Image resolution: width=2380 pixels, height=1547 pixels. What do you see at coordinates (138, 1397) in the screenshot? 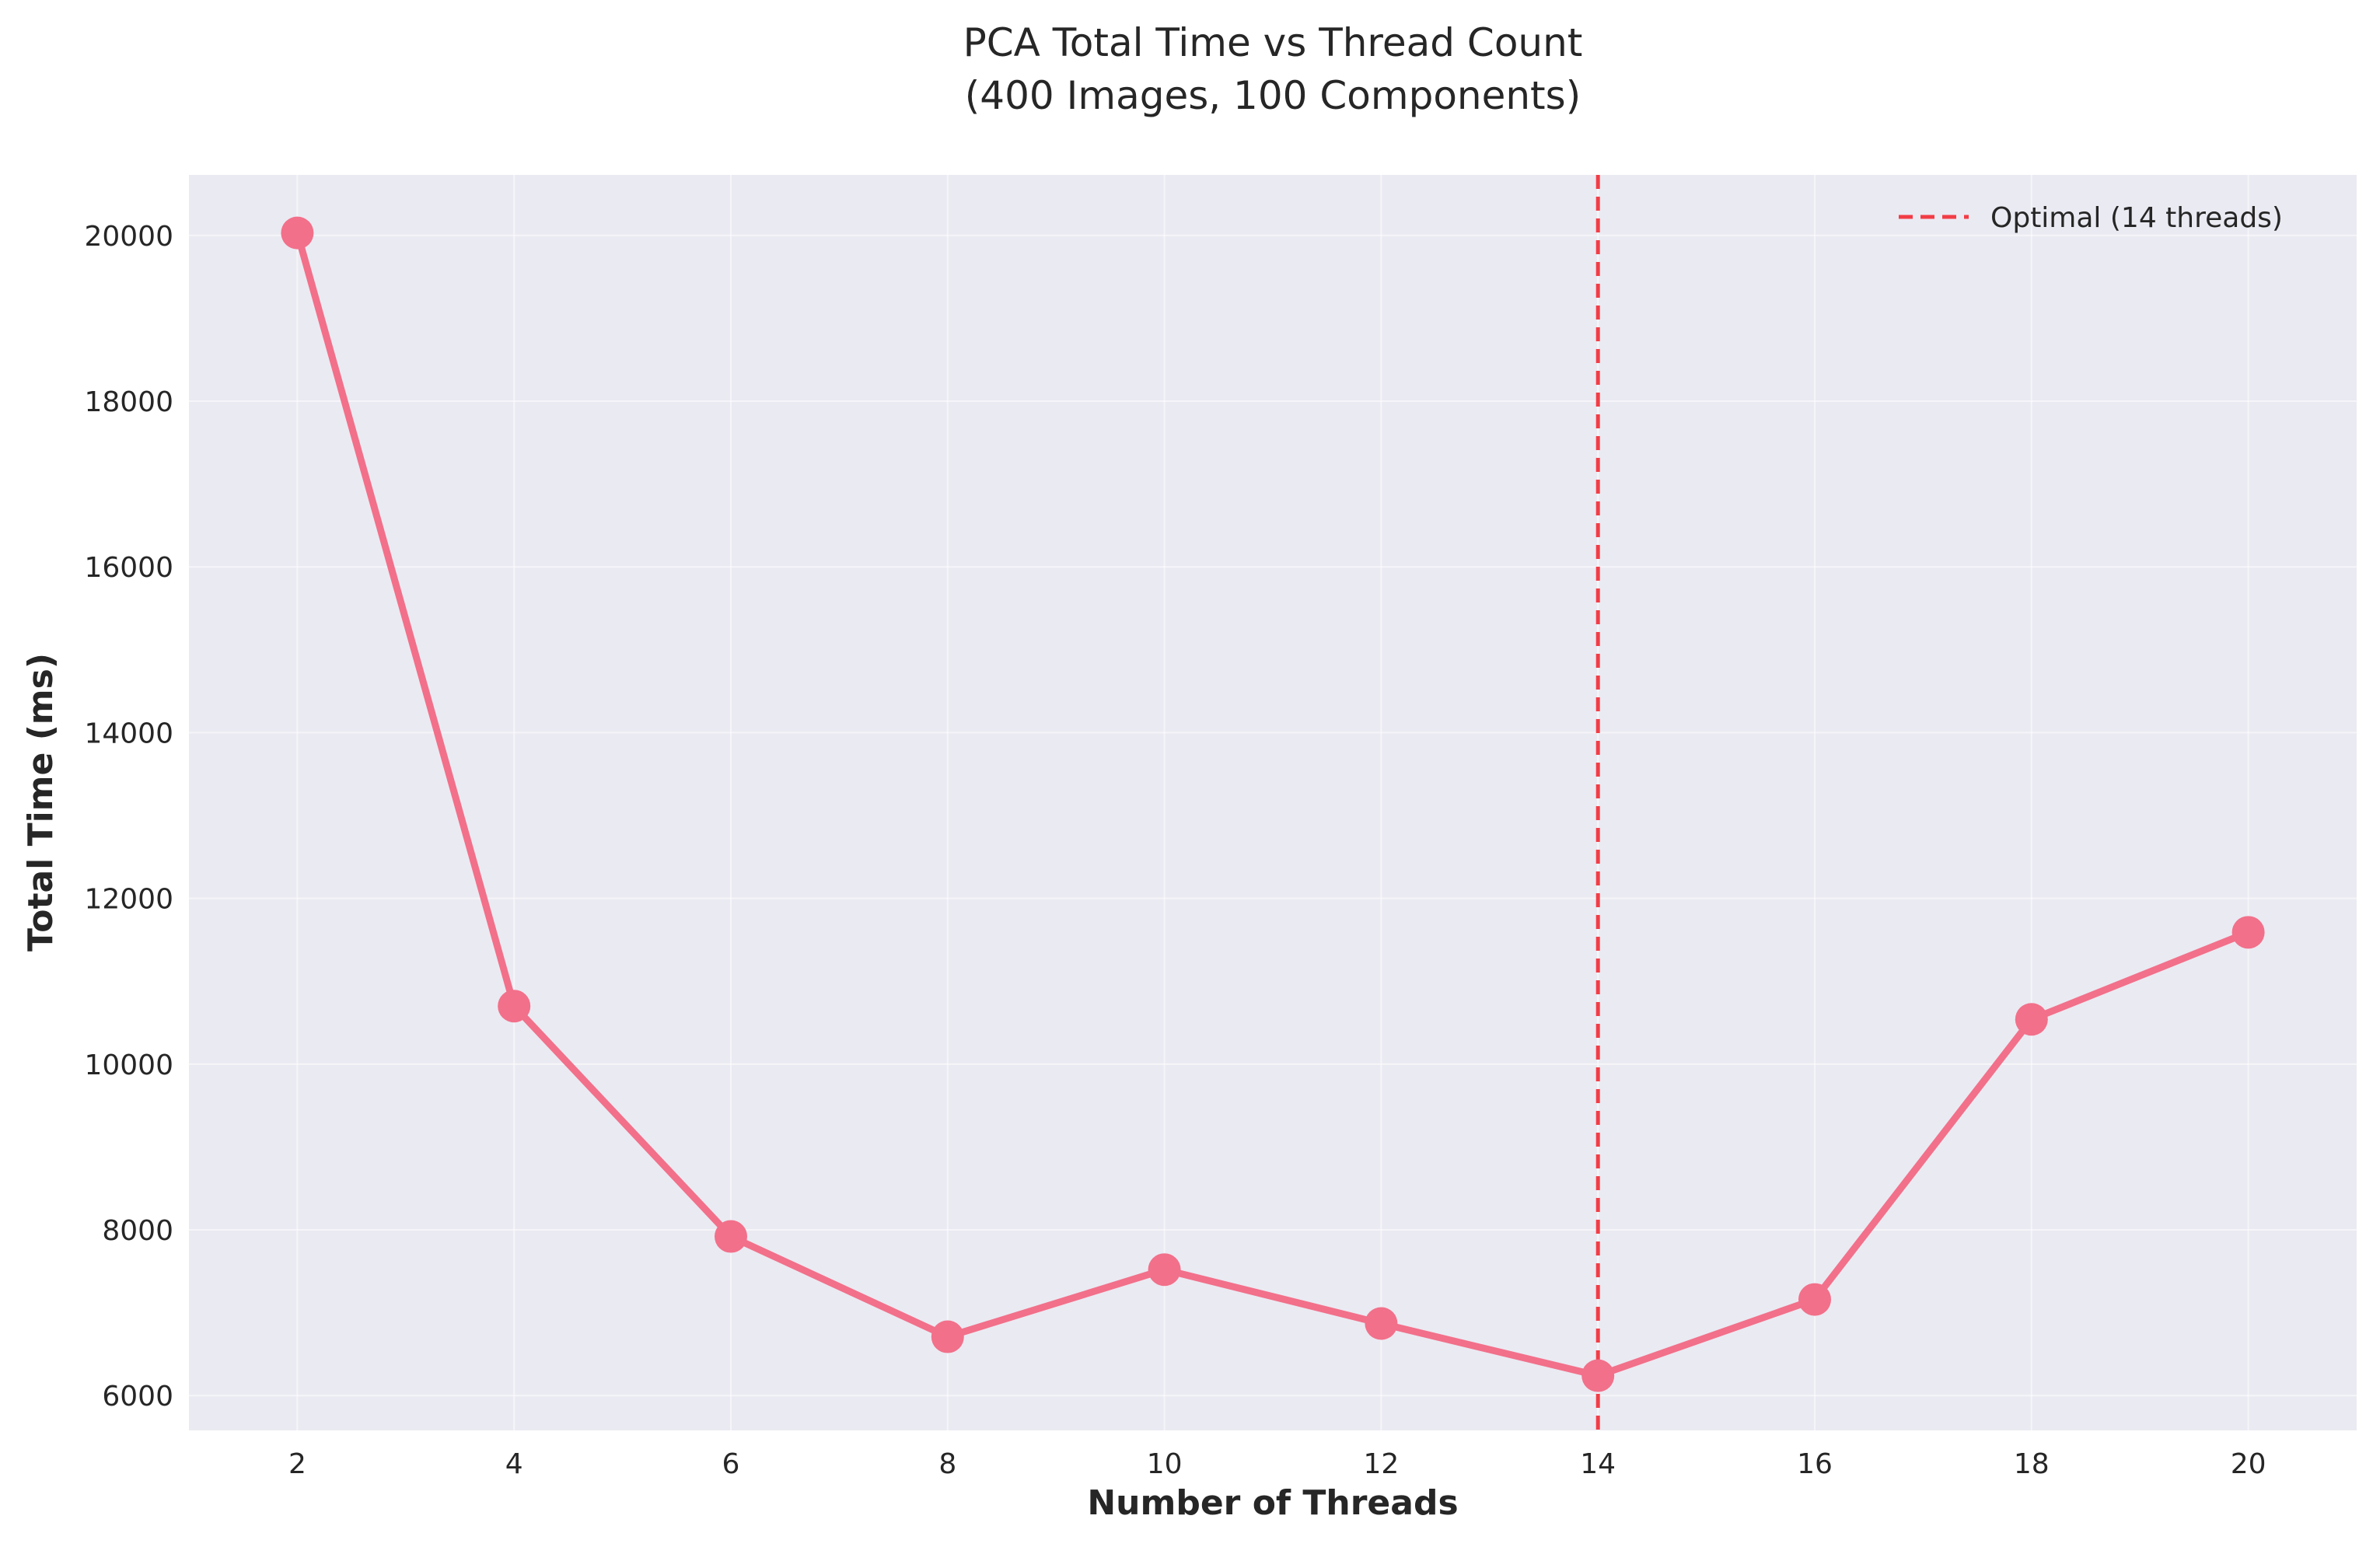
I see `y-tick-label: 6000` at bounding box center [138, 1397].